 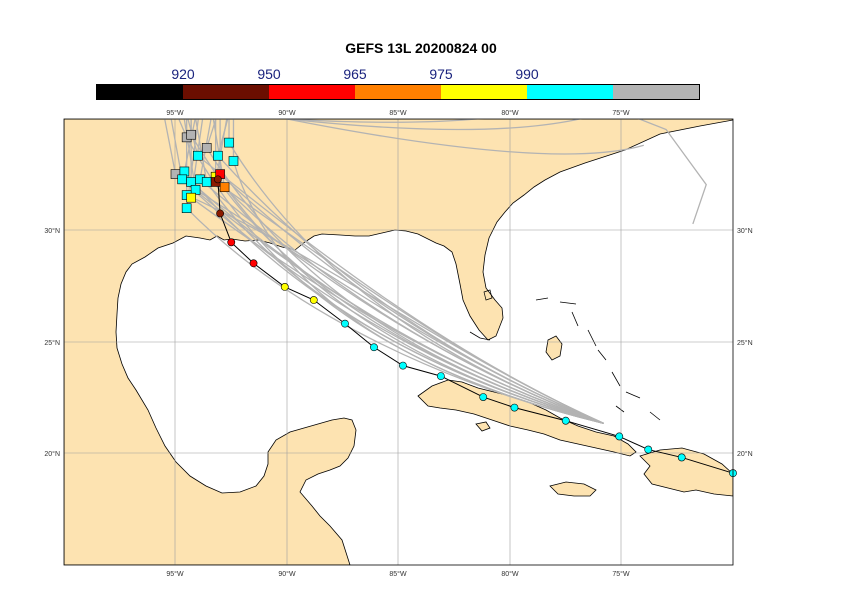 What do you see at coordinates (573, 489) in the screenshot?
I see `jamaica-land` at bounding box center [573, 489].